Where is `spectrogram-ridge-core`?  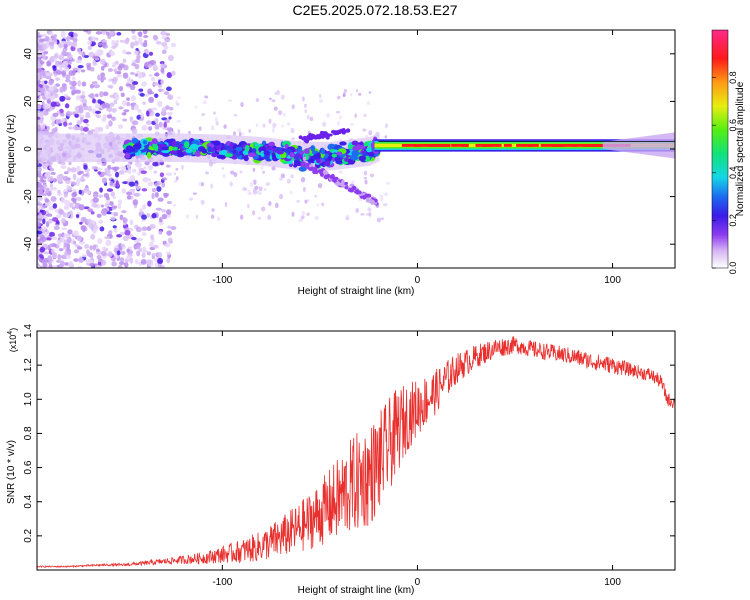
spectrogram-ridge-core is located at coordinates (444, 145).